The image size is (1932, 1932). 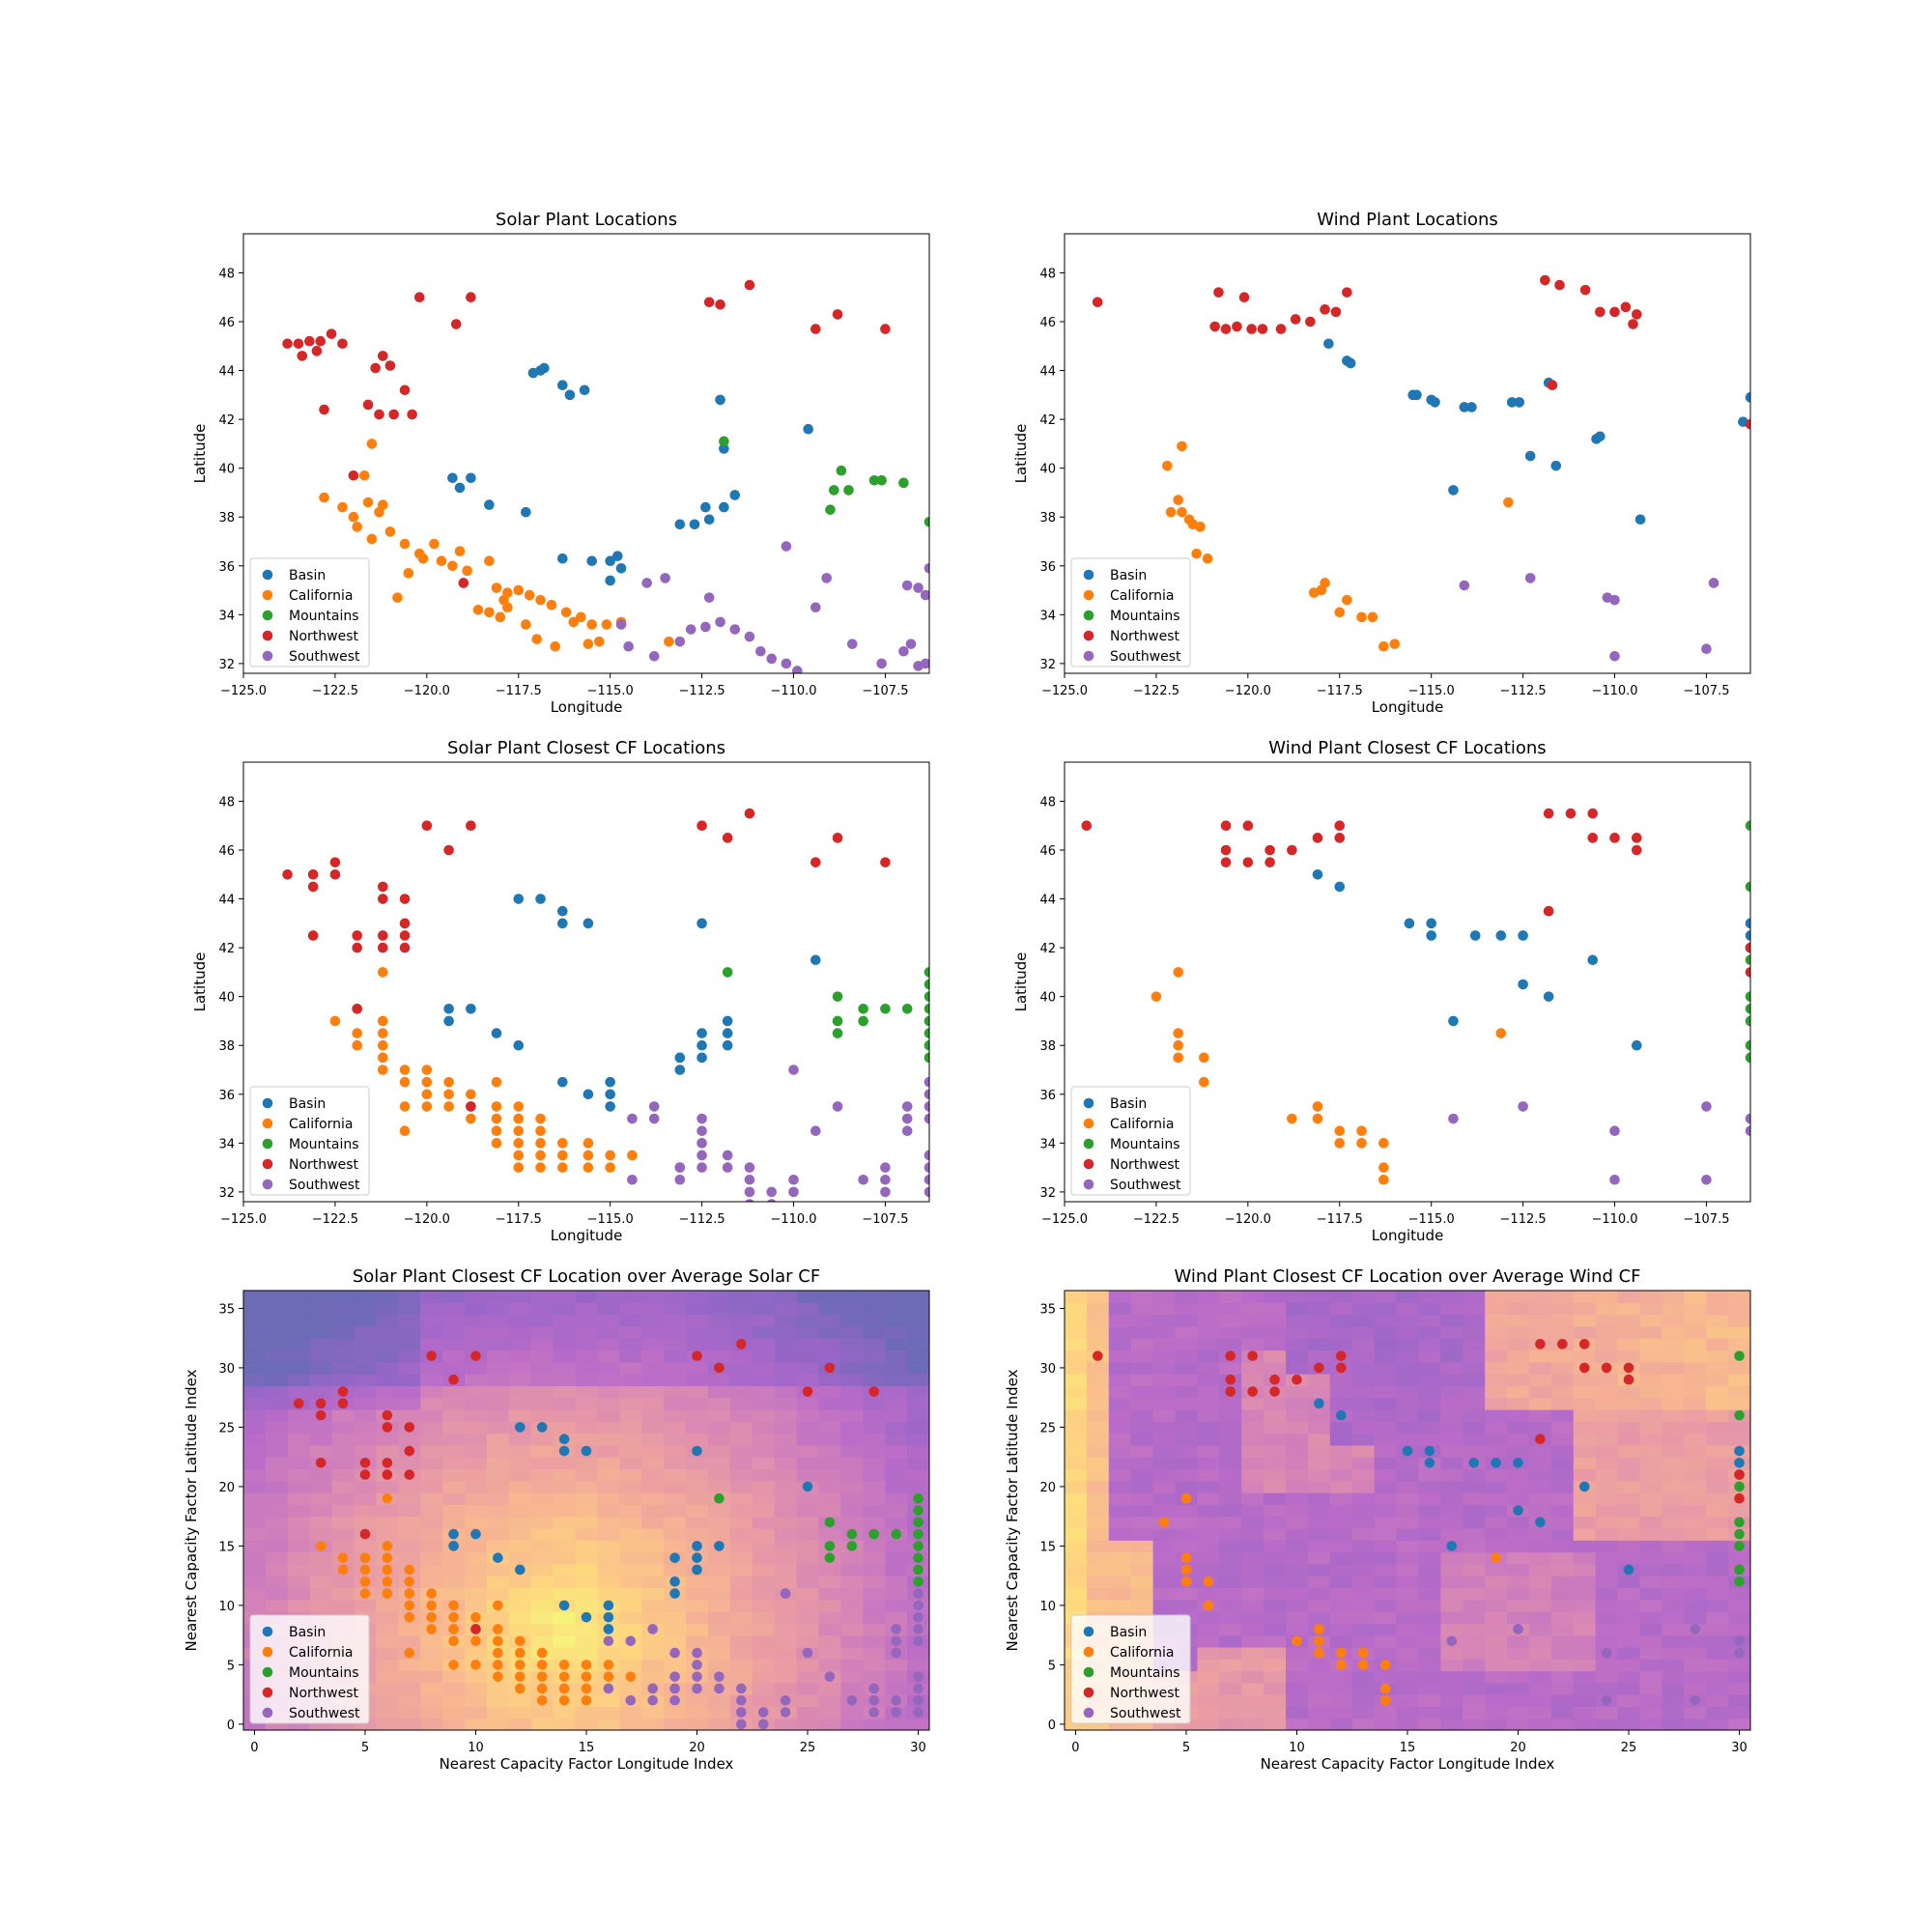 What do you see at coordinates (307, 1632) in the screenshot?
I see `legend-label-basin: Basin` at bounding box center [307, 1632].